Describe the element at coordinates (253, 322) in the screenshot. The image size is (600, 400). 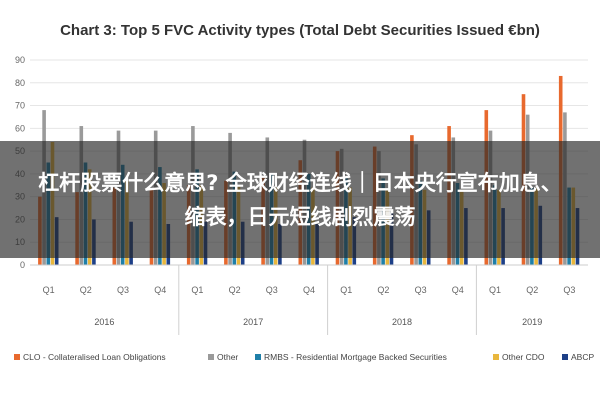
I see `year-label: 2017` at that location.